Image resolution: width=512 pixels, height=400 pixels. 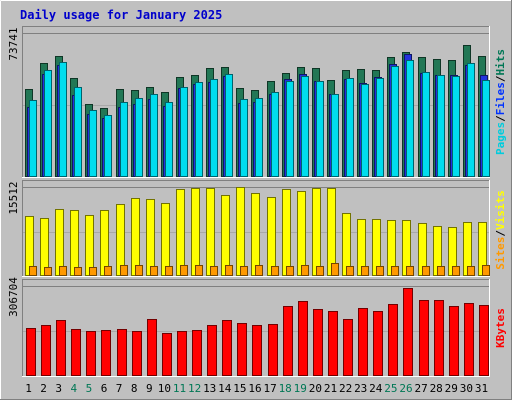 I want to click on legend-kbytes: KBytes, so click(x=500, y=328).